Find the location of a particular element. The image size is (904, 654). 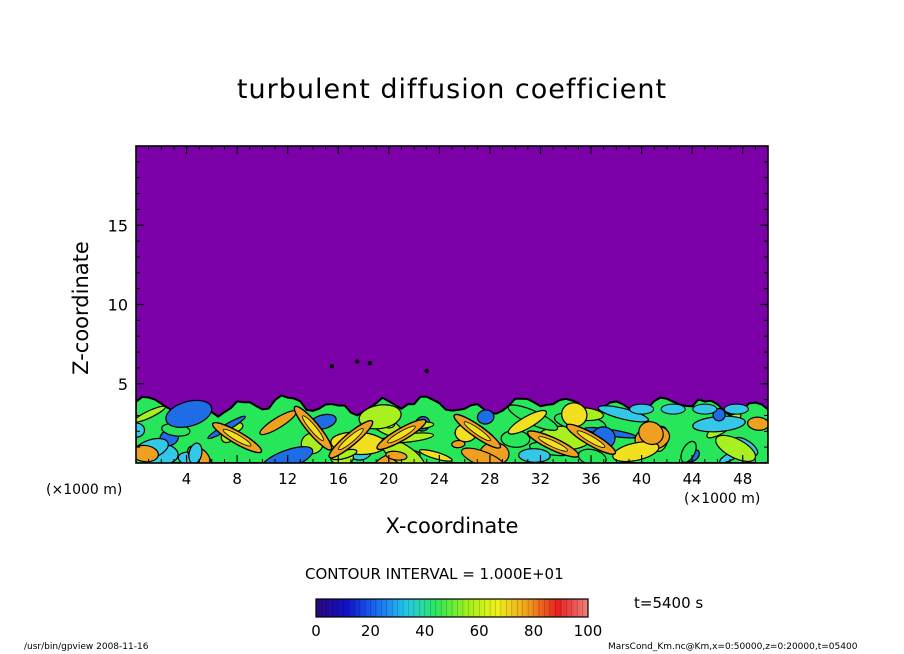

contour-interval-label: CONTOUR INTERVAL = 1.000E+01 is located at coordinates (434, 574).